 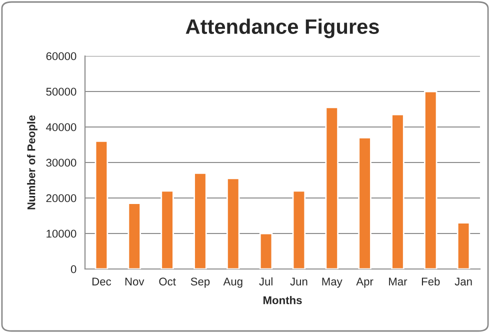 What do you see at coordinates (365, 283) in the screenshot?
I see `x-tick-label: Apr` at bounding box center [365, 283].